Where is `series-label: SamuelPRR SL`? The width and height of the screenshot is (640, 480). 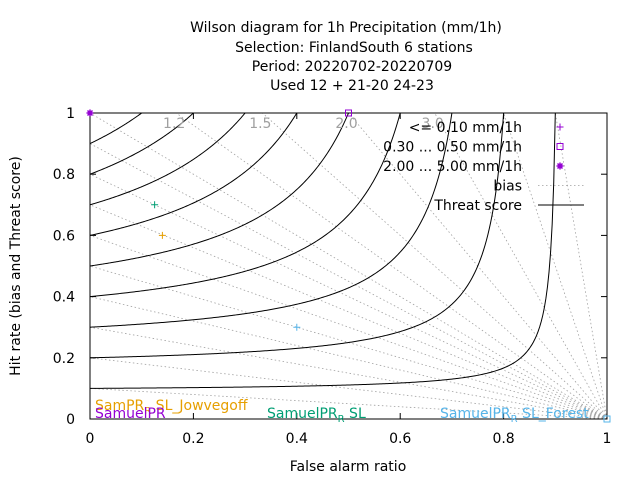 series-label: SamuelPRR SL is located at coordinates (316, 415).